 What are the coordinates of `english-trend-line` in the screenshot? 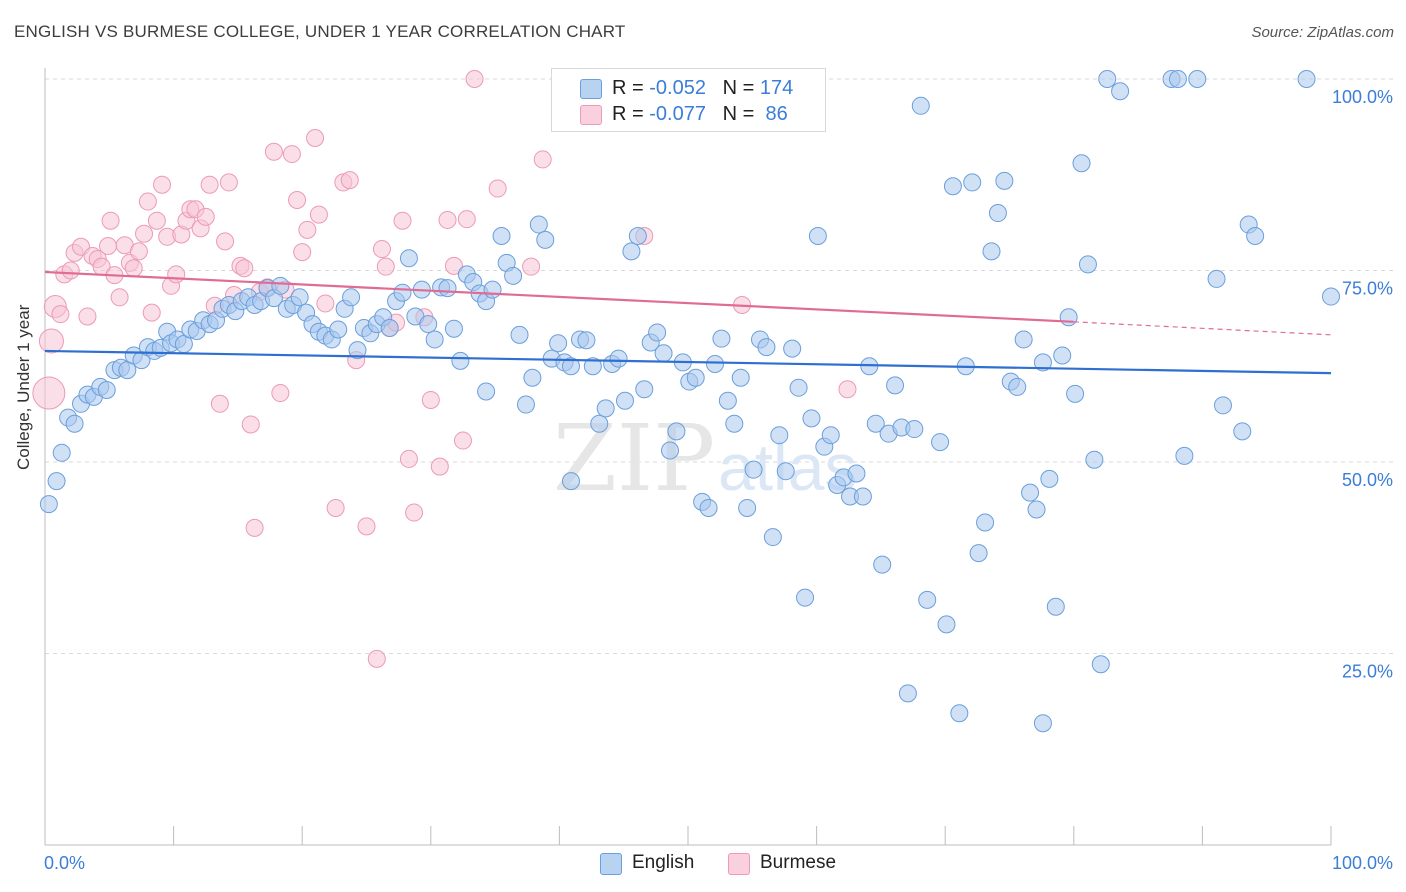 It's located at (688, 362).